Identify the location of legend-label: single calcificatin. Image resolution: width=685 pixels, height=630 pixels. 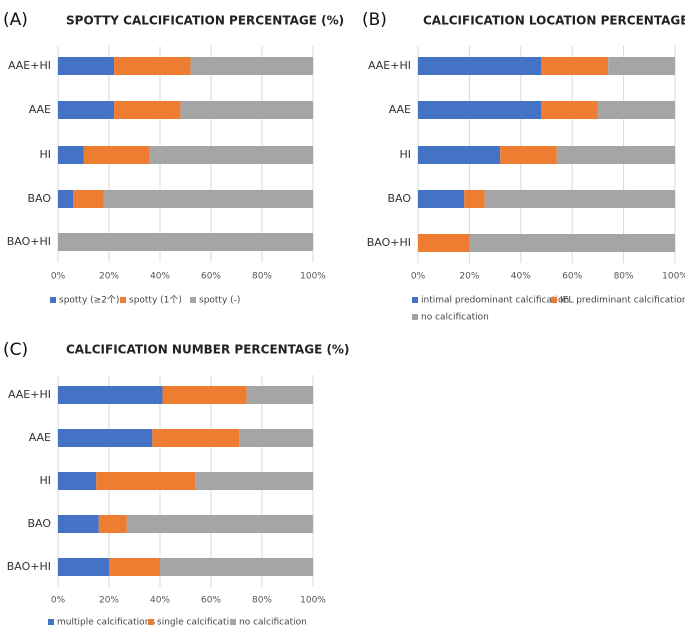
(196, 623).